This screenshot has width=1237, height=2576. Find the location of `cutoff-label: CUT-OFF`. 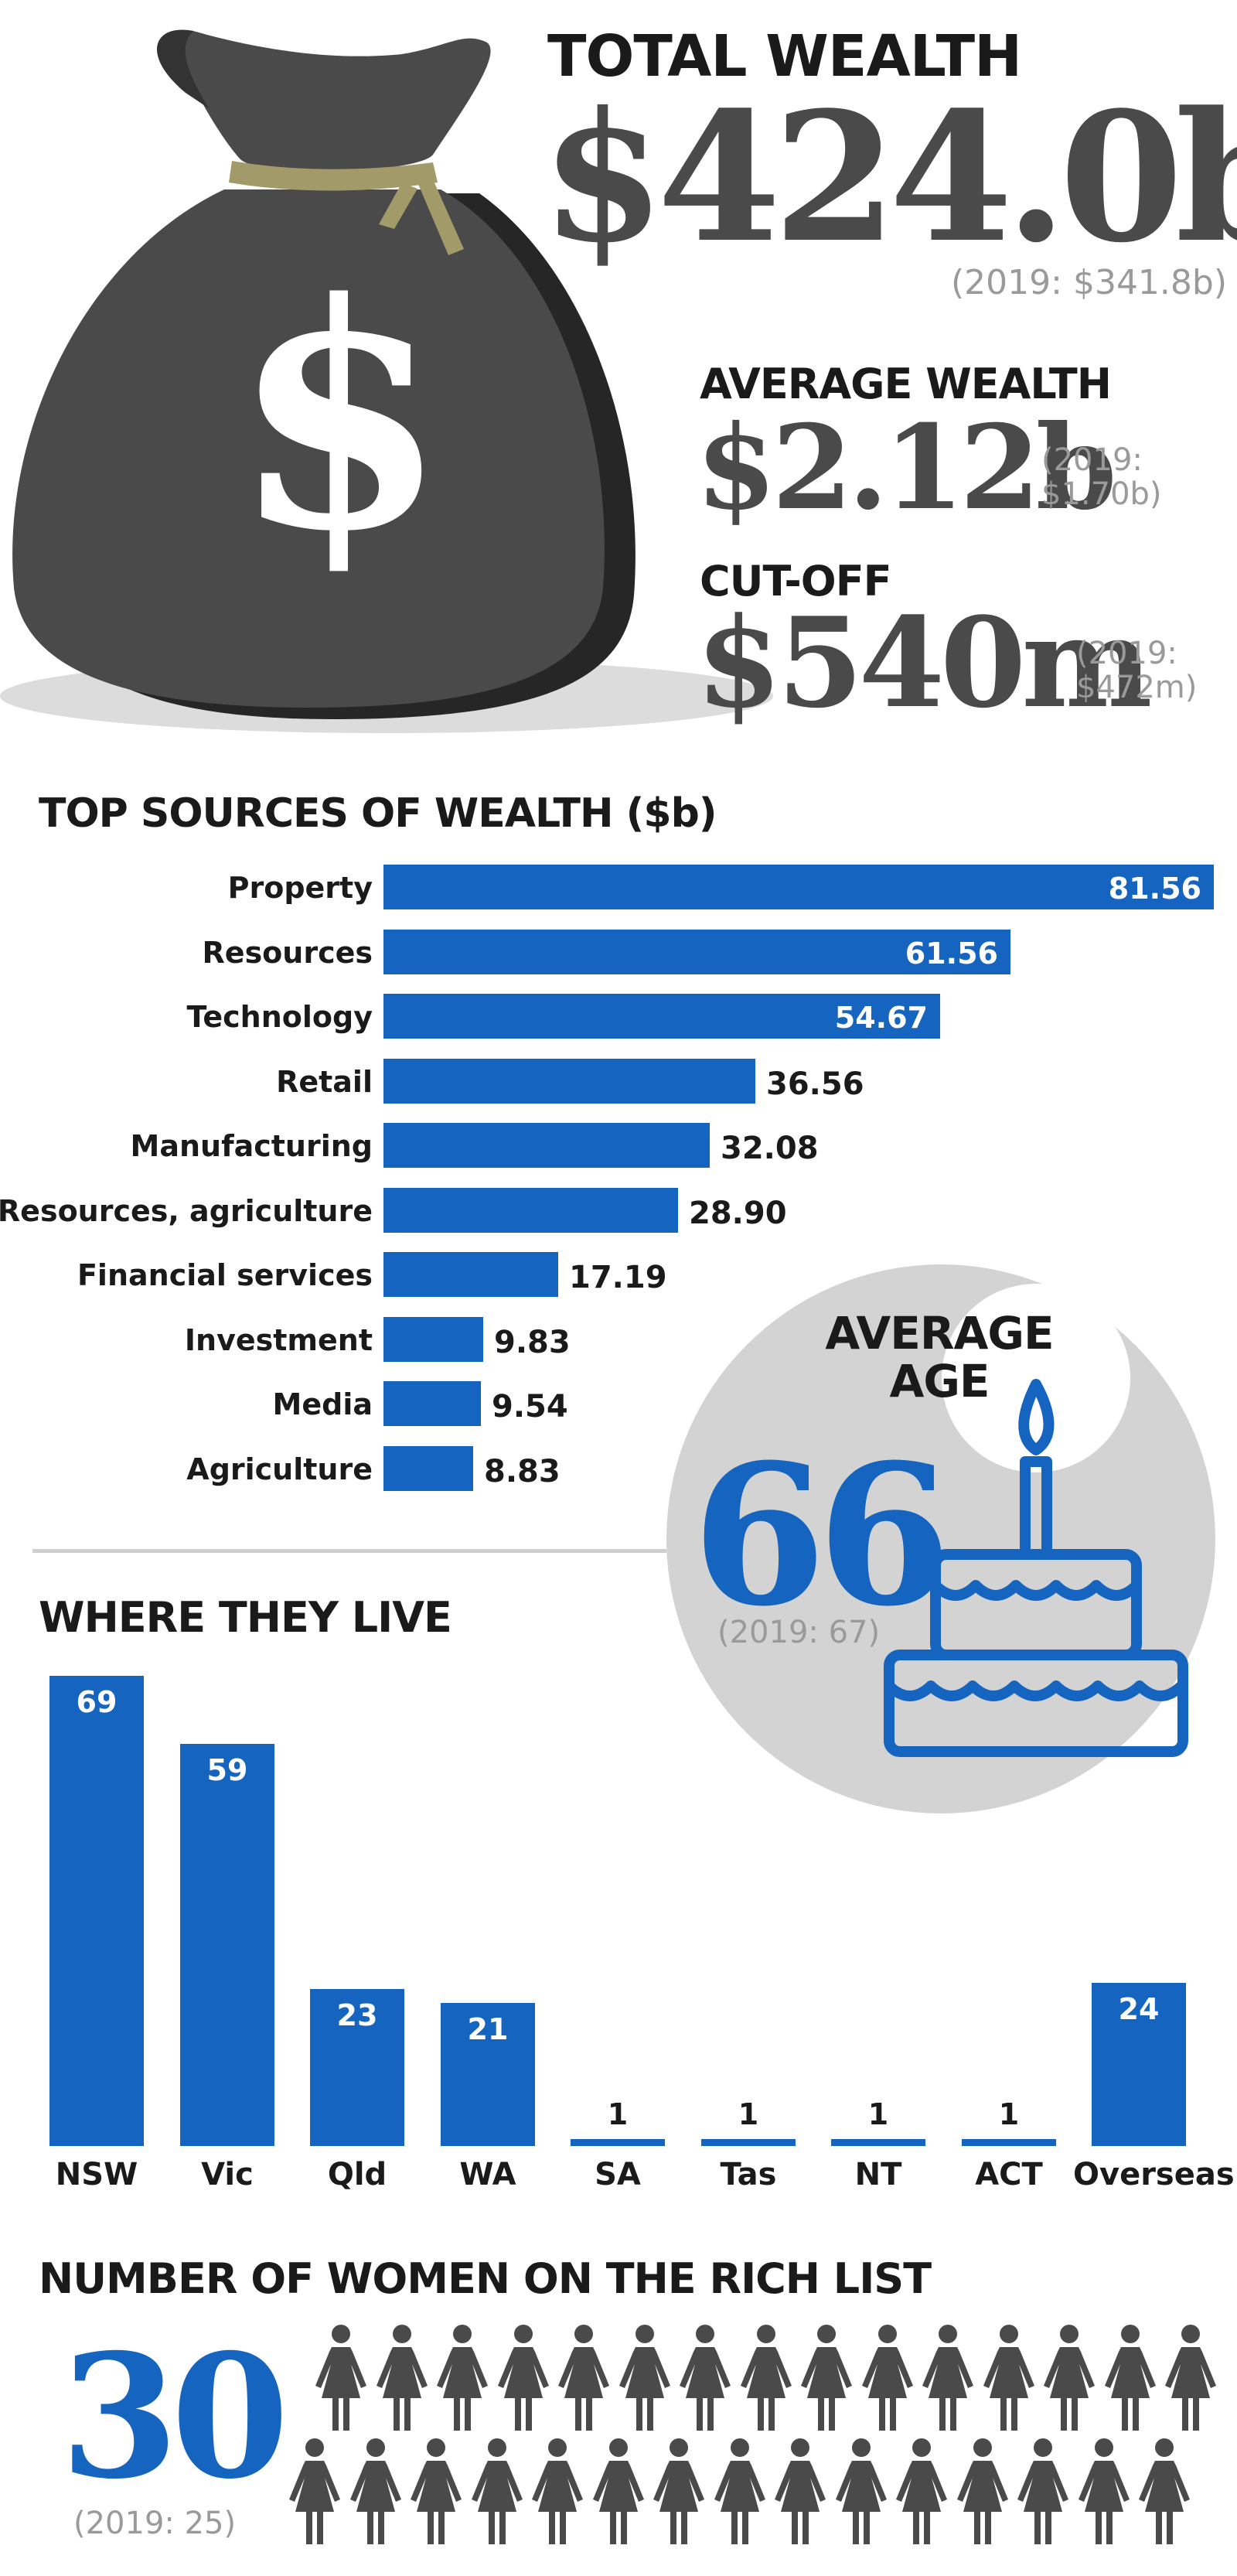

cutoff-label: CUT-OFF is located at coordinates (795, 582).